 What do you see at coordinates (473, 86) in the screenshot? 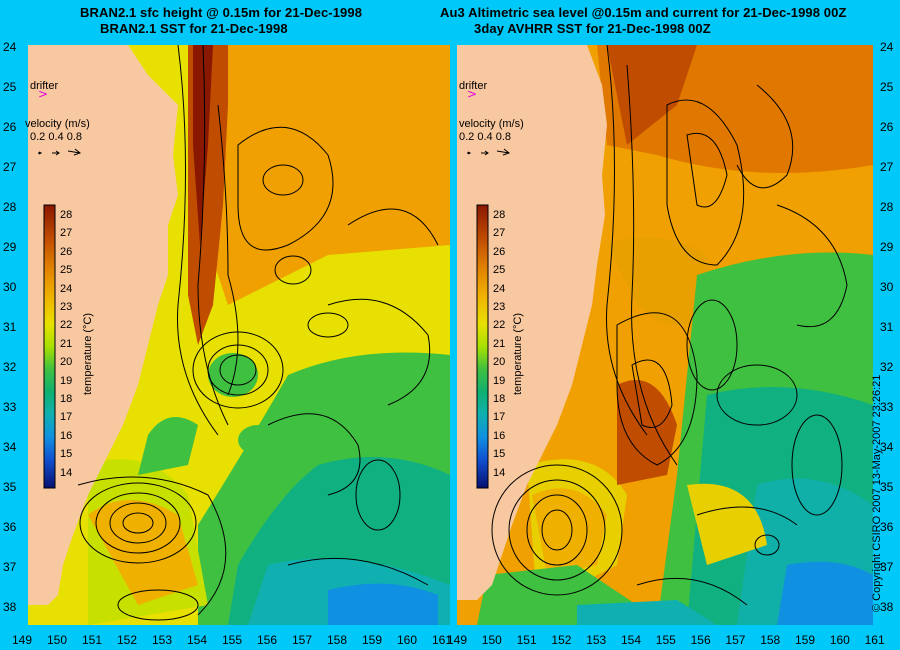
I see `right-drifter-label: drifter` at bounding box center [473, 86].